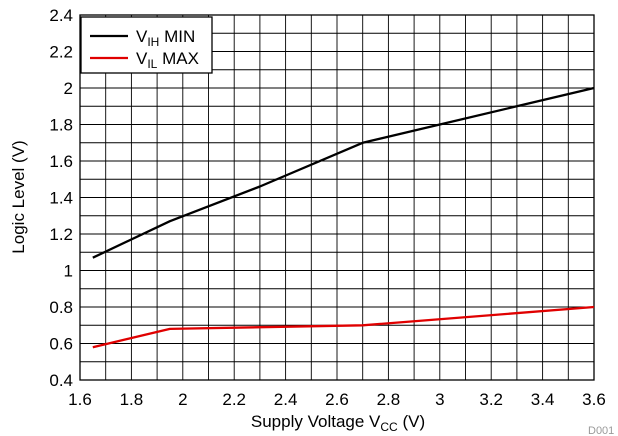  Describe the element at coordinates (132, 399) in the screenshot. I see `x-tick-label: 1.8` at that location.